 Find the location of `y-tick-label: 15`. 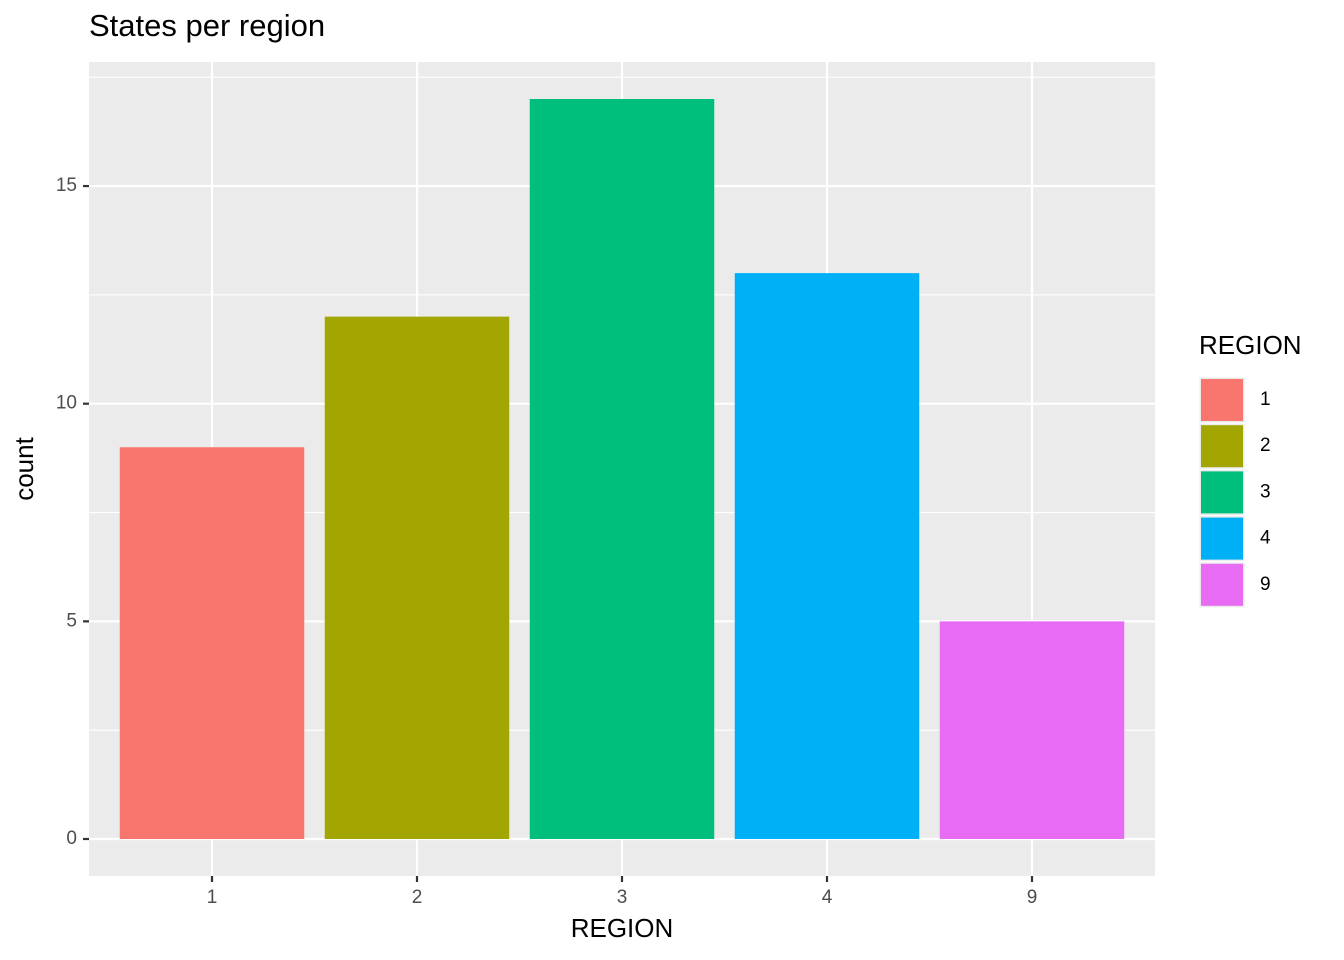

y-tick-label: 15 is located at coordinates (66, 185).